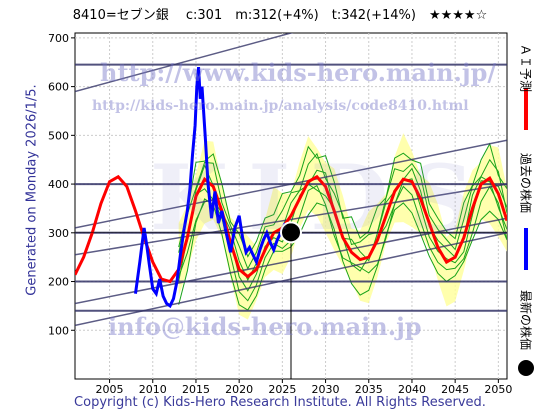  I want to click on x-tick-label: 2050, so click(498, 389).